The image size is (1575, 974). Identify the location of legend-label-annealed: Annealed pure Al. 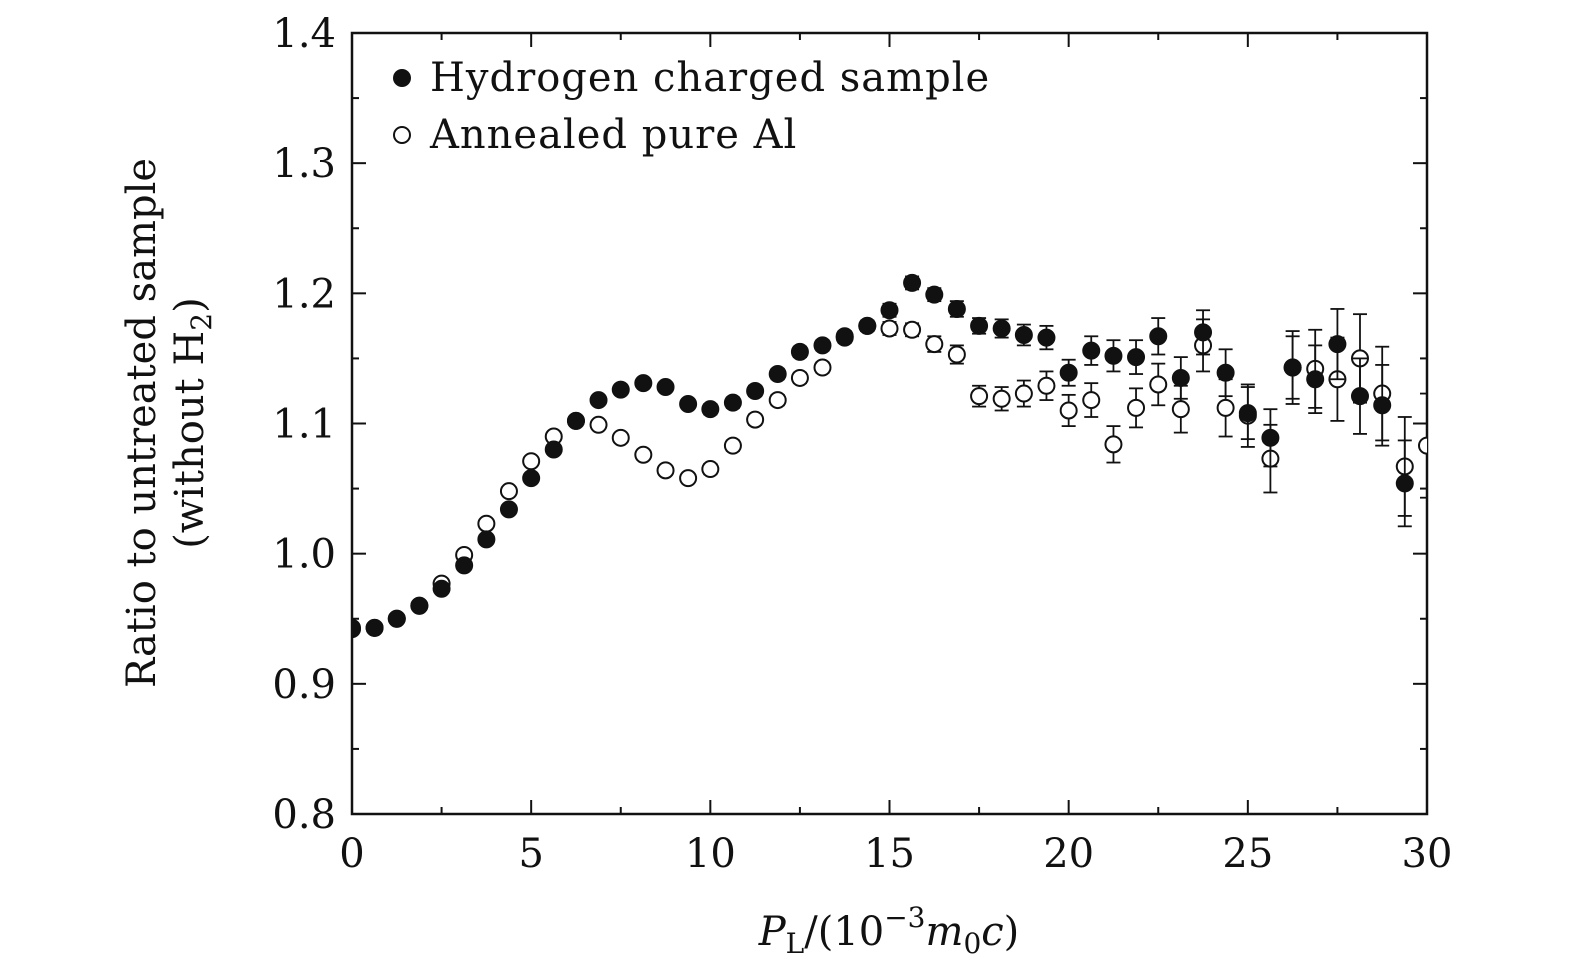
(613, 135).